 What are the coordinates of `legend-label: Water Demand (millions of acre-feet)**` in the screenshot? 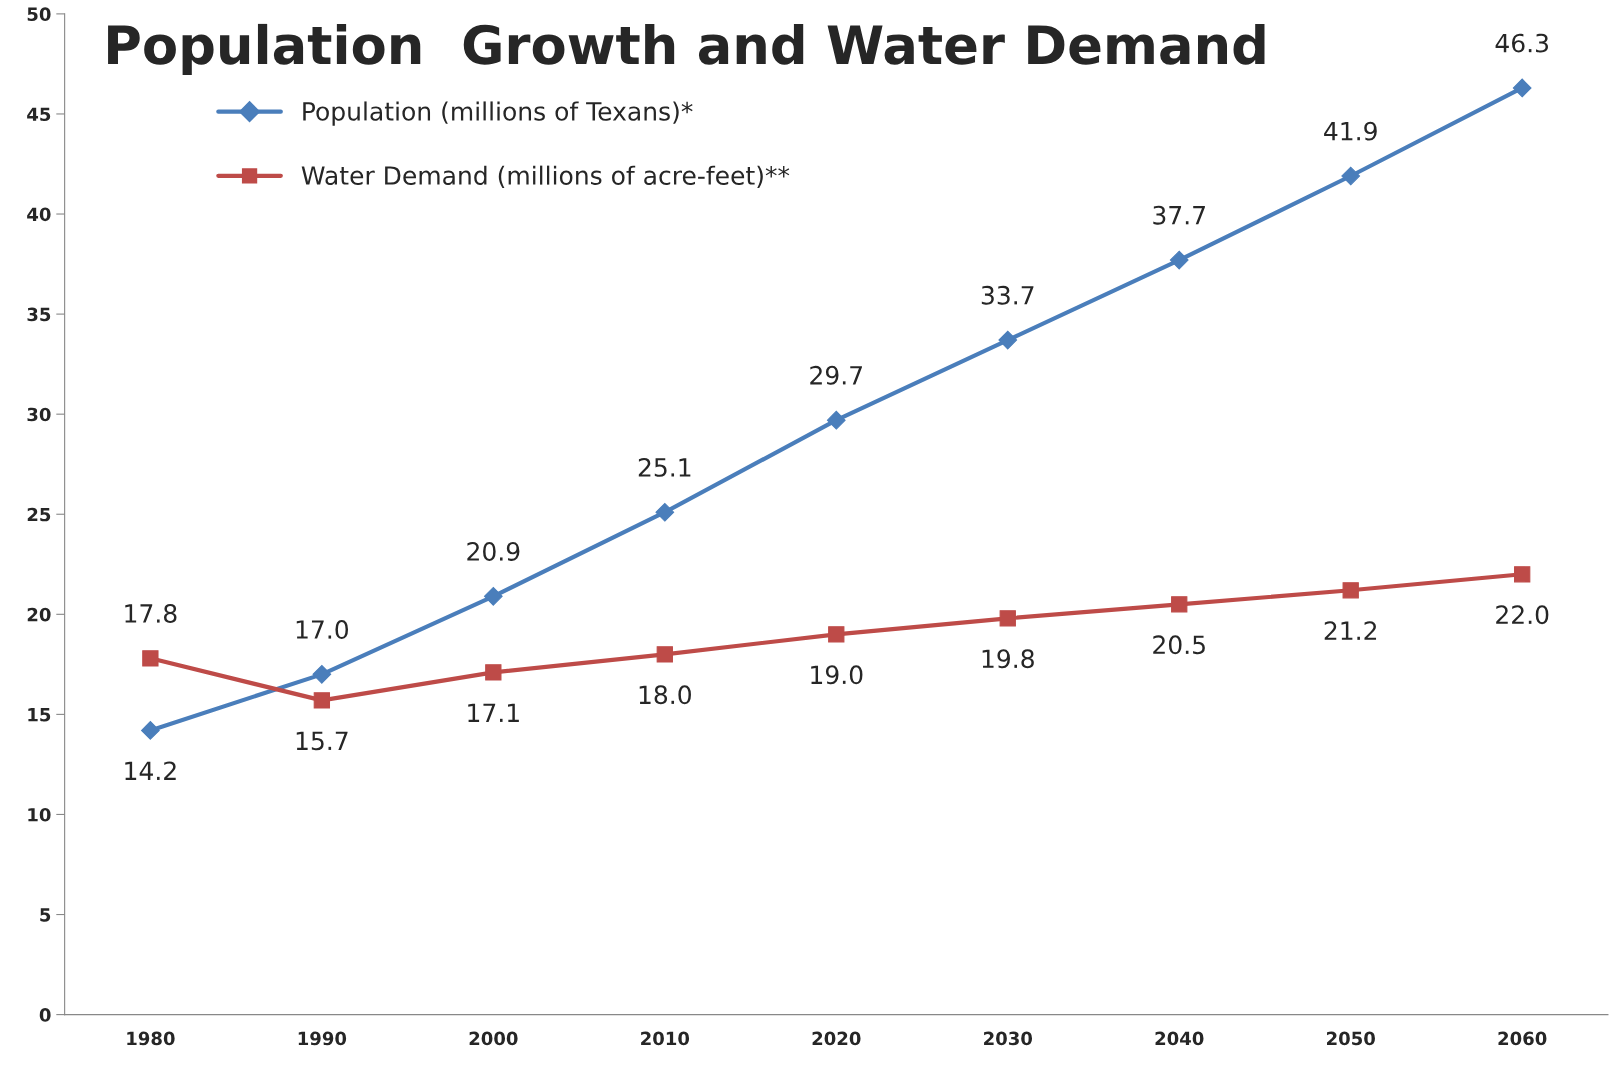 It's located at (545, 176).